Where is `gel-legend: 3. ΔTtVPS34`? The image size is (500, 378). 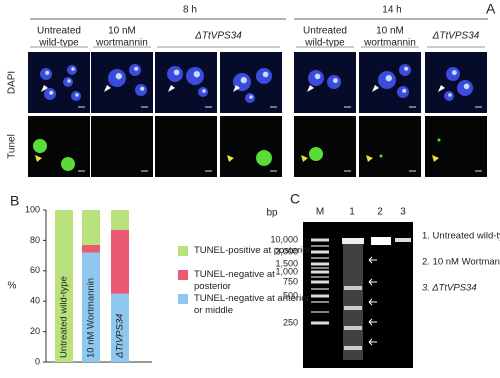 gel-legend: 3. ΔTtVPS34 is located at coordinates (449, 288).